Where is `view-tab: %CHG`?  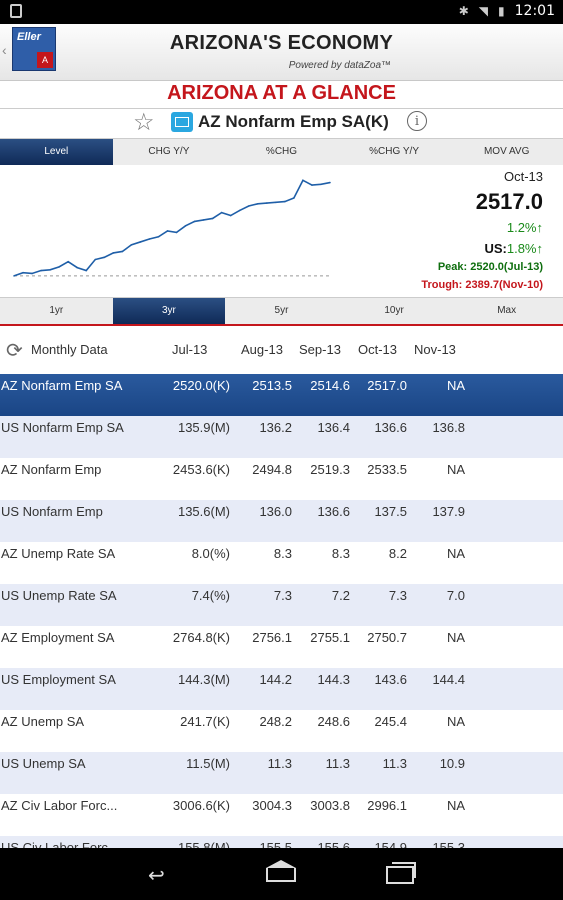
view-tab: %CHG is located at coordinates (281, 151).